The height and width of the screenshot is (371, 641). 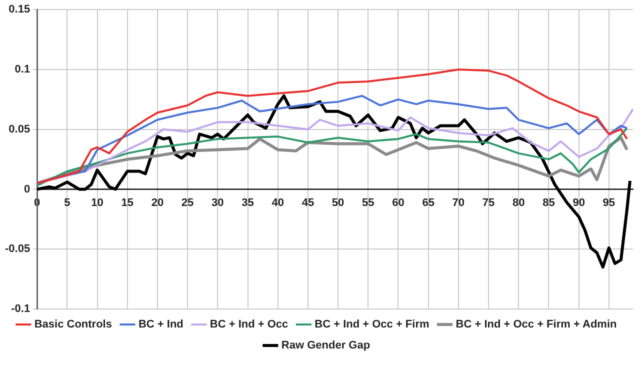 What do you see at coordinates (17, 249) in the screenshot?
I see `y-tick-label: -0.05` at bounding box center [17, 249].